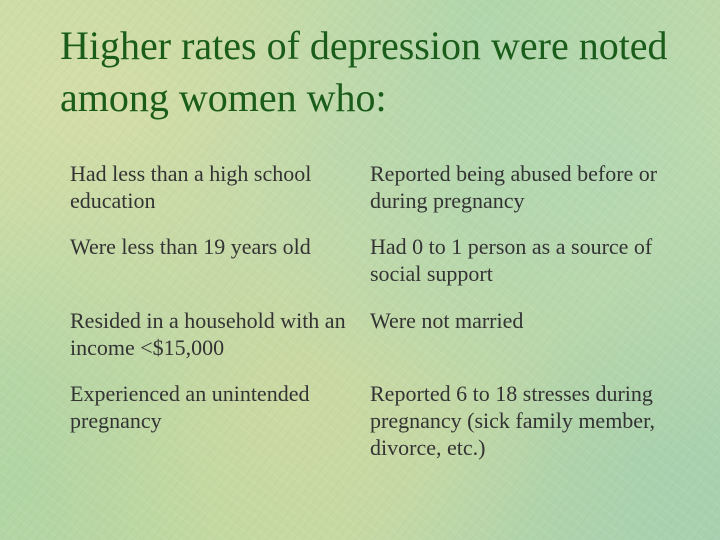  What do you see at coordinates (190, 407) in the screenshot?
I see `left-item-unintended-pregnancy: Experienced an unintended pregnancy` at bounding box center [190, 407].